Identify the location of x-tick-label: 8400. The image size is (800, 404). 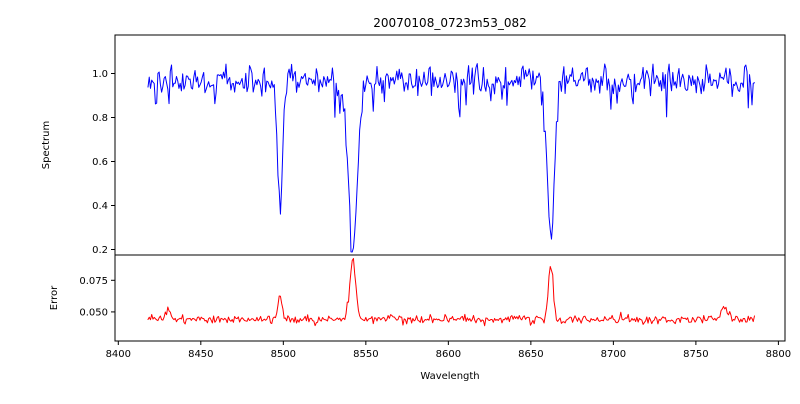
(118, 354).